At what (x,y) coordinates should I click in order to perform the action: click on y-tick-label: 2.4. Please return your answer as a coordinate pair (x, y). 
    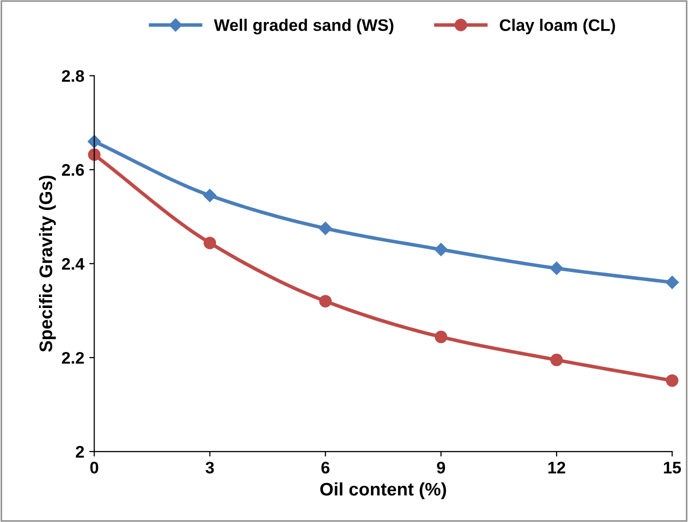
    Looking at the image, I should click on (73, 264).